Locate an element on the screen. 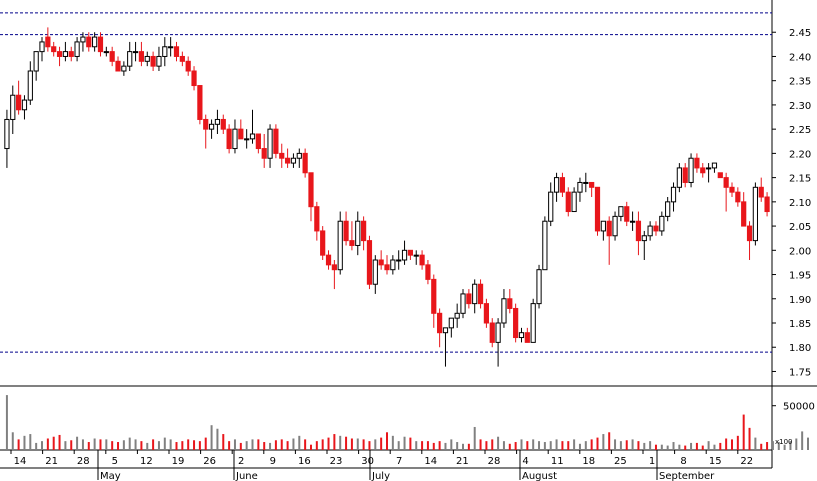 Image resolution: width=817 pixels, height=481 pixels. volume-unit-label: x100 is located at coordinates (784, 442).